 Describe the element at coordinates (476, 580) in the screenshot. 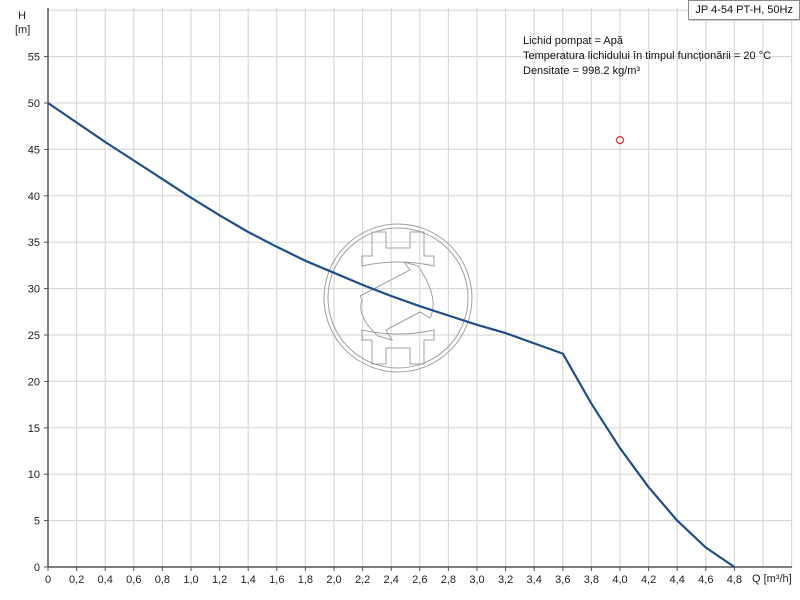

I see `svg-text: 3,0` at that location.